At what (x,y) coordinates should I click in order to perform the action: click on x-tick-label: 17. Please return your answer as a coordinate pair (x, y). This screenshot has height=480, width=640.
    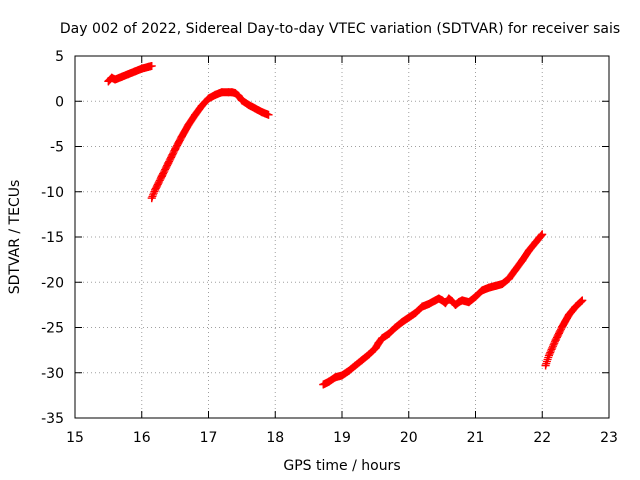
    Looking at the image, I should click on (209, 438).